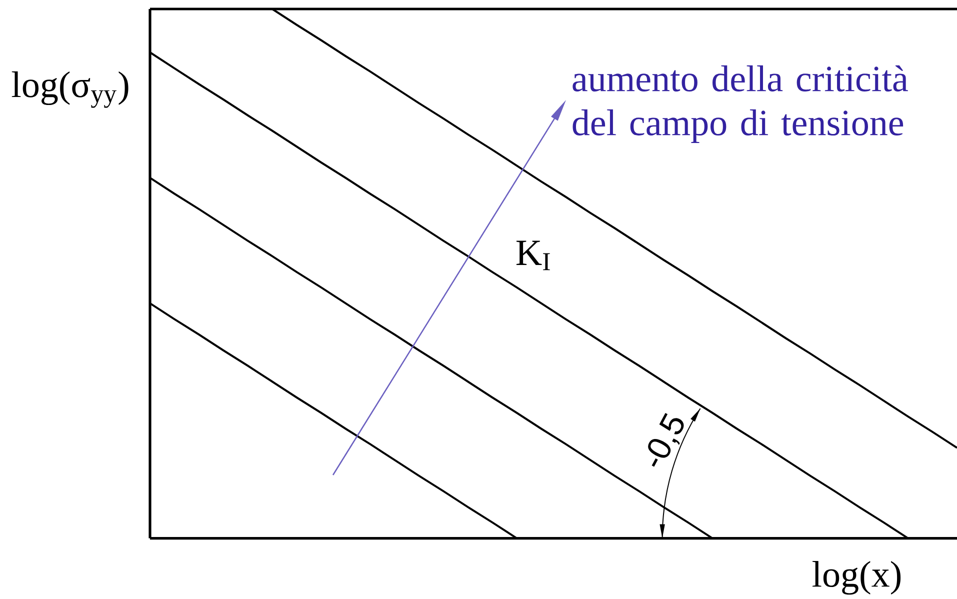 This screenshot has height=599, width=957. What do you see at coordinates (533, 255) in the screenshot?
I see `annotation: K$_{I}$` at bounding box center [533, 255].